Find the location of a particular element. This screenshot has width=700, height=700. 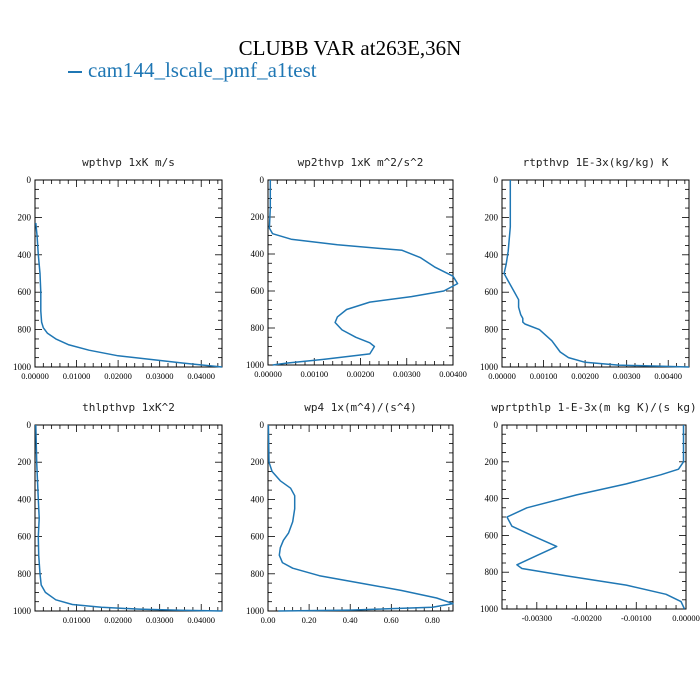

chart-title: thlpthvp 1xK^2 is located at coordinates (128, 407).